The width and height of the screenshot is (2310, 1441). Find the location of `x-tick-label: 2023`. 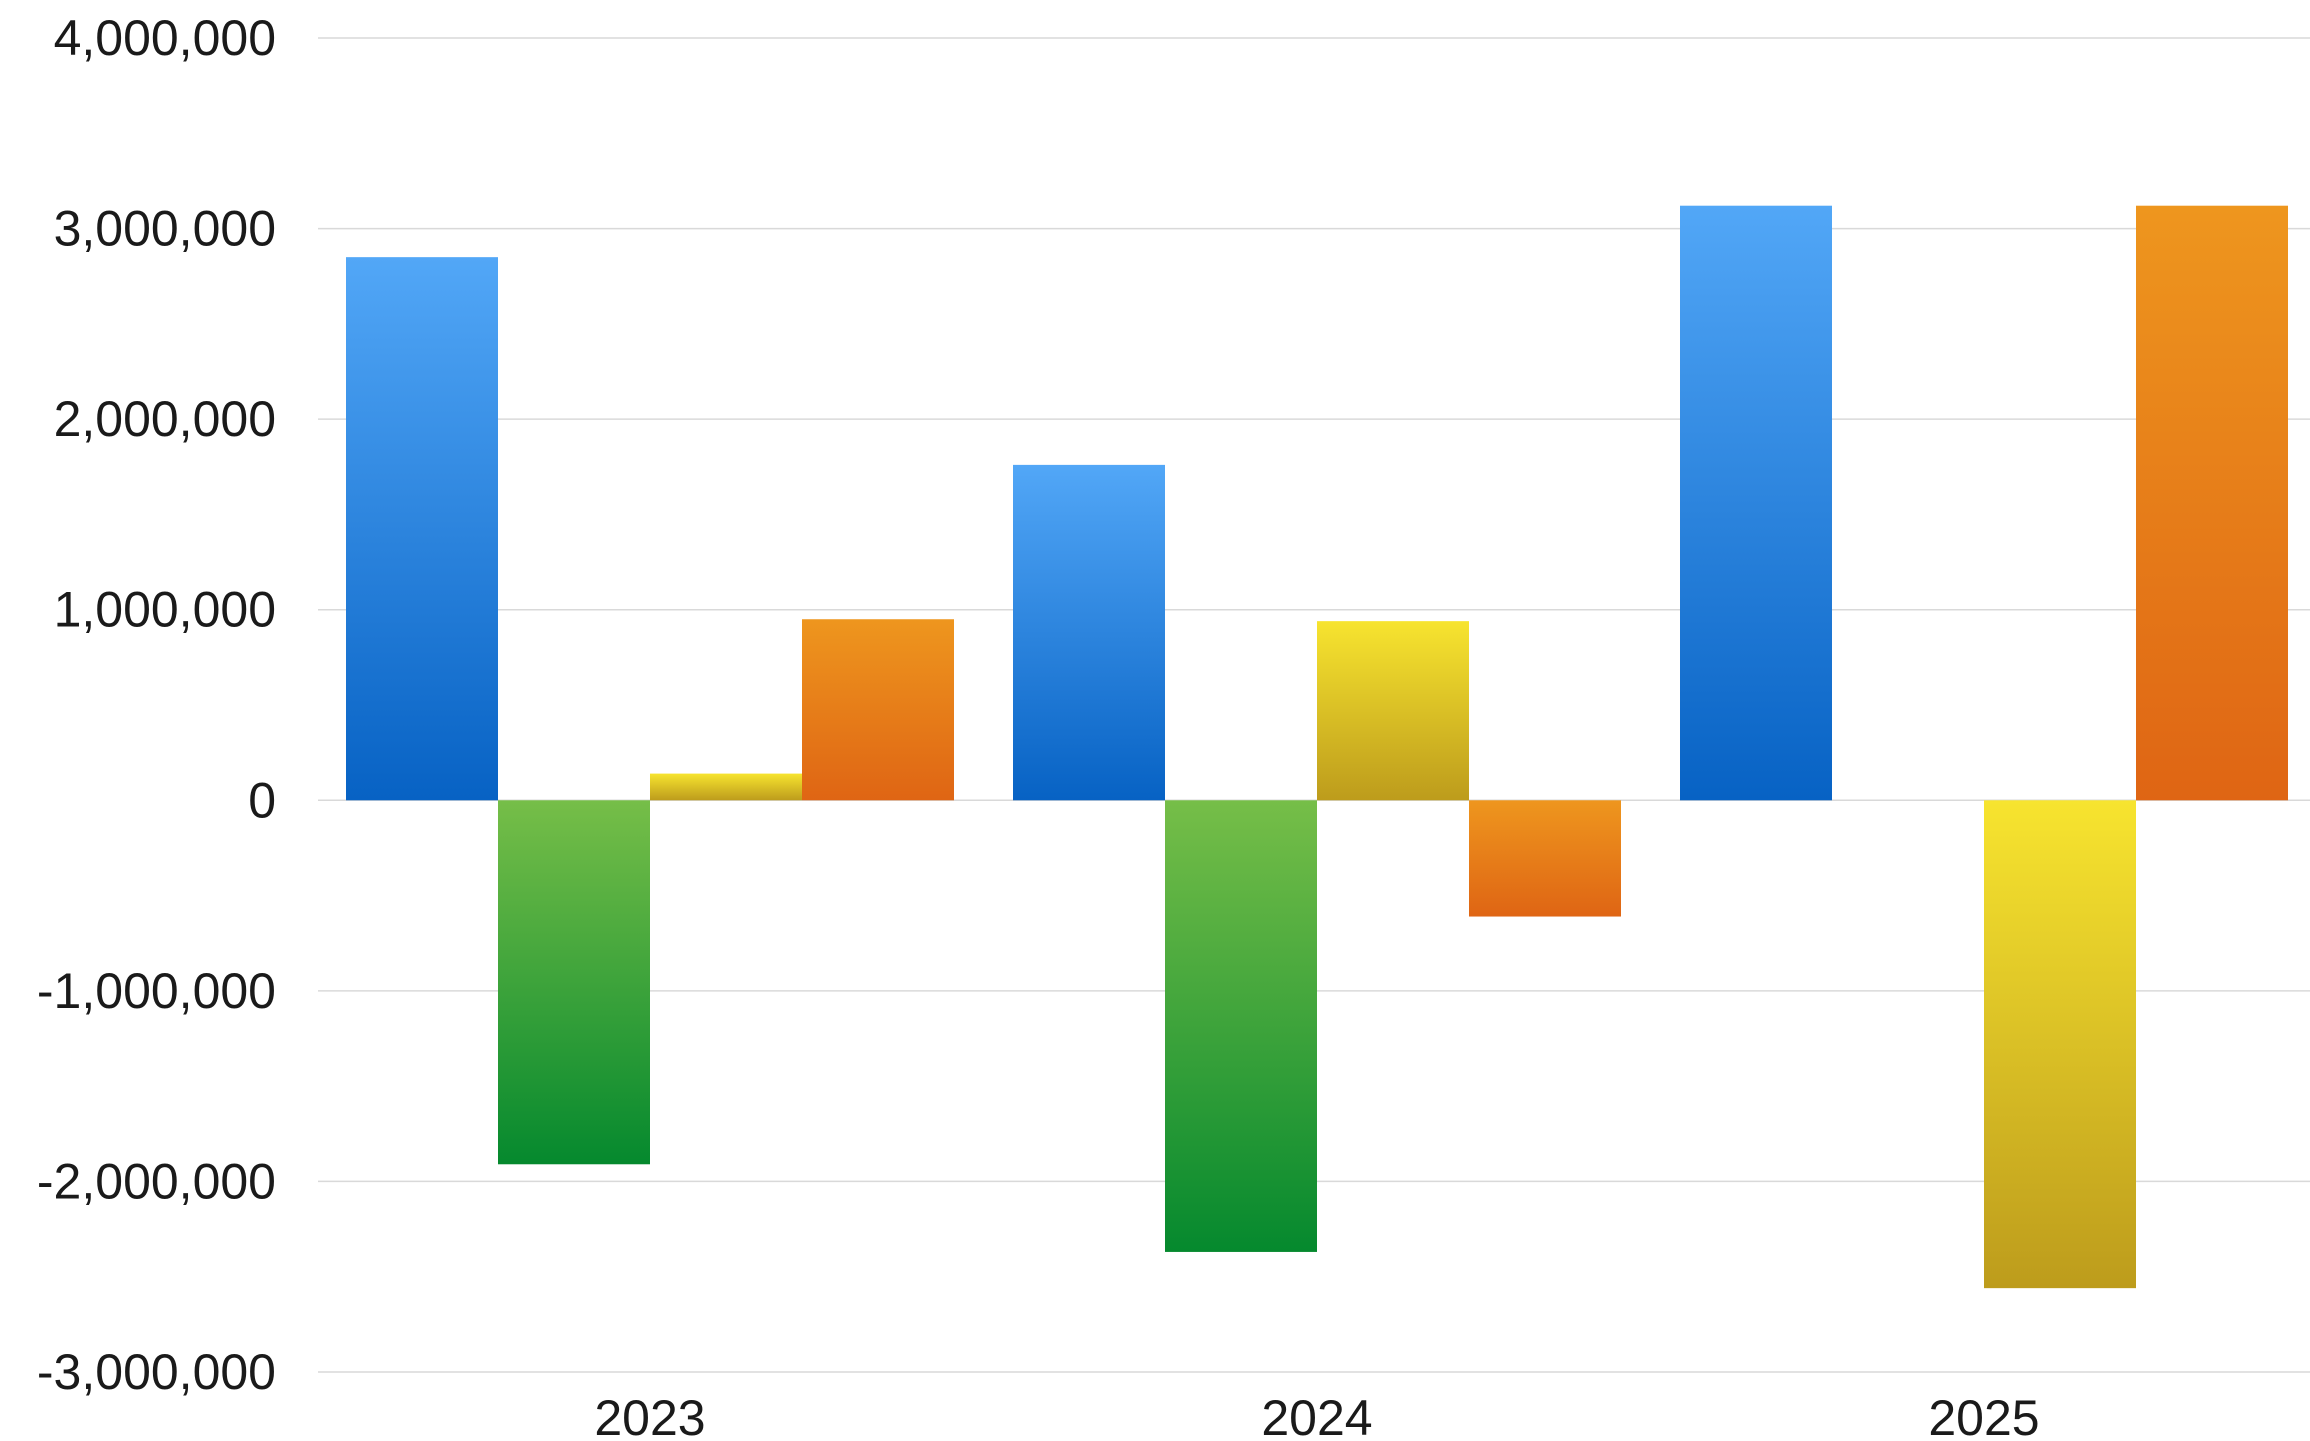

x-tick-label: 2023 is located at coordinates (649, 1415).